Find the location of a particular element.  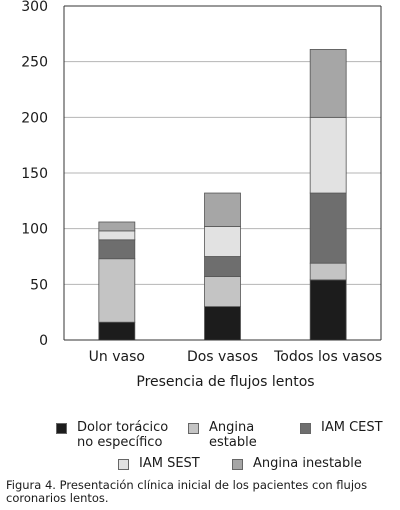

legend-label: Angina inestable is located at coordinates (307, 463).